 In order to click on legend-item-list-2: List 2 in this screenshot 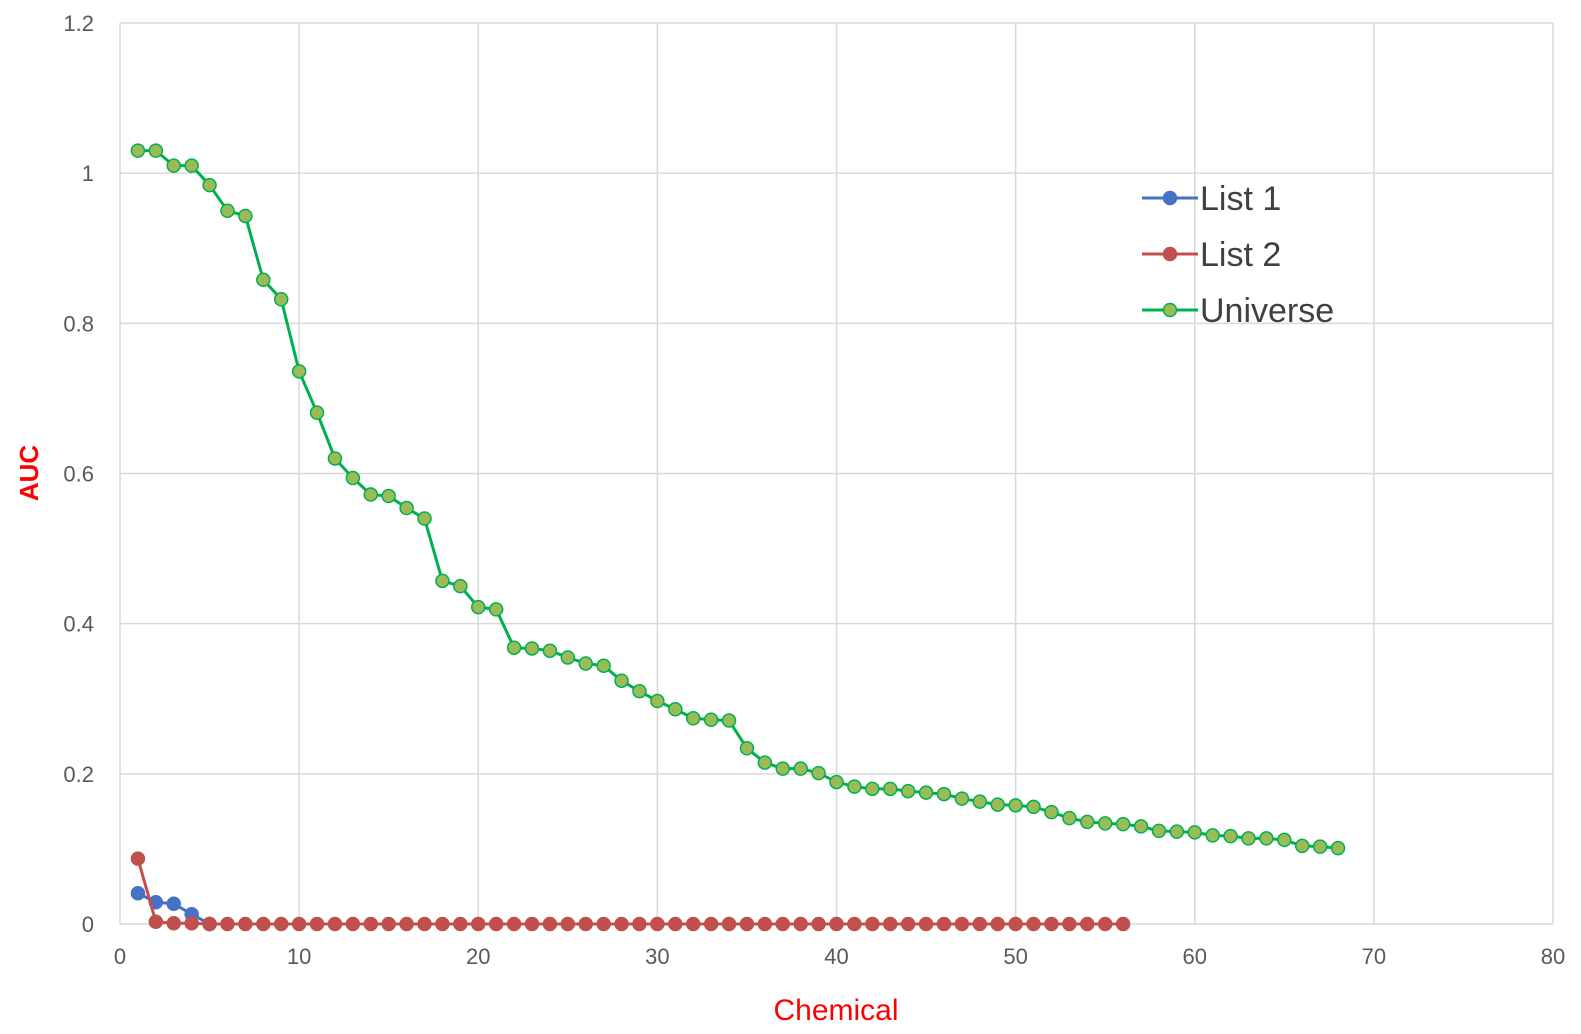, I will do `click(1211, 255)`.